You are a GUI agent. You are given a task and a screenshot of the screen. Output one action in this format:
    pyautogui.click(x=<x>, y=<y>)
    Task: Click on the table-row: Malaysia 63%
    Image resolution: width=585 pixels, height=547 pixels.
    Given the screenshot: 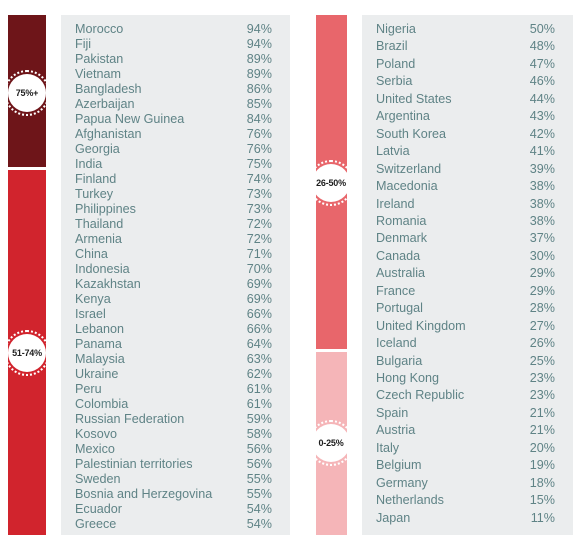 What is the action you would take?
    pyautogui.click(x=175, y=359)
    